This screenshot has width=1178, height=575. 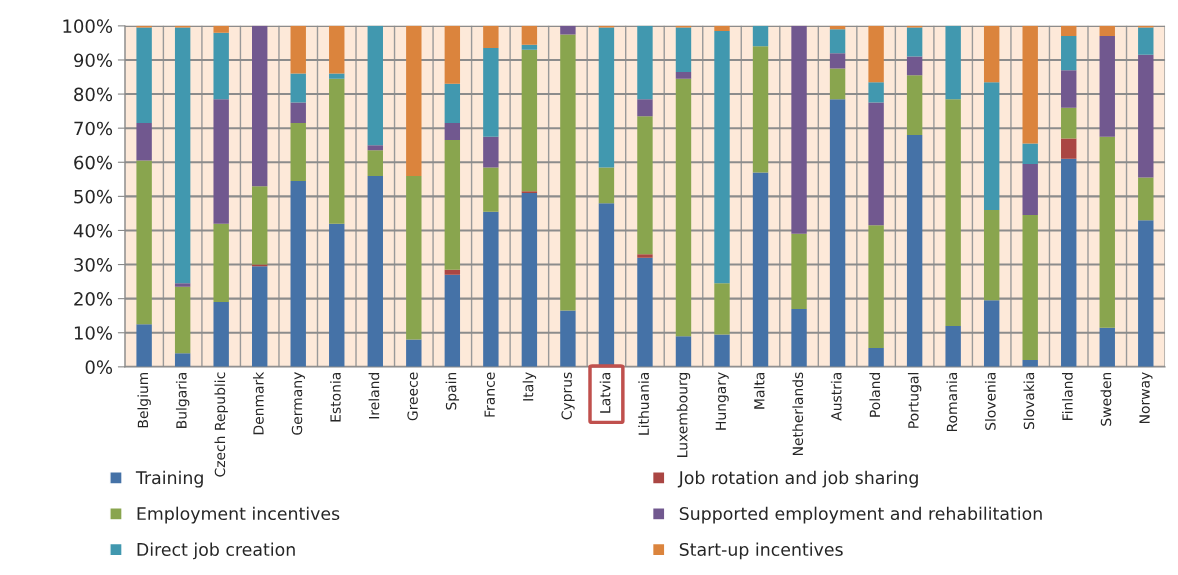 I want to click on y-tick-label: 80%, so click(x=93, y=94).